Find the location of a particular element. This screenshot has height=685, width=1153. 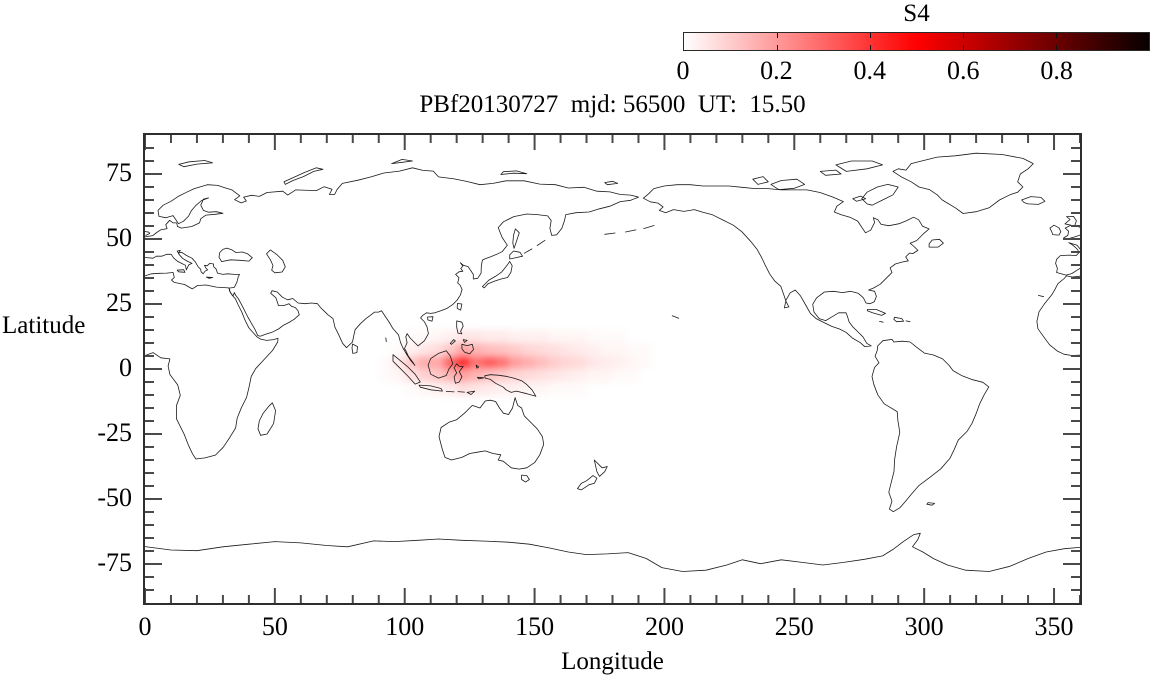

y-tick-label: 75 is located at coordinates (119, 172).